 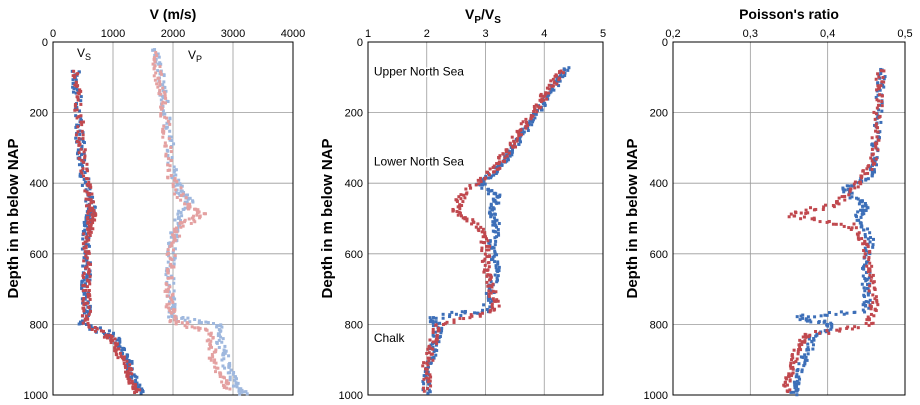 I want to click on y-axis-label: Depth in m below NAP, so click(x=327, y=218).